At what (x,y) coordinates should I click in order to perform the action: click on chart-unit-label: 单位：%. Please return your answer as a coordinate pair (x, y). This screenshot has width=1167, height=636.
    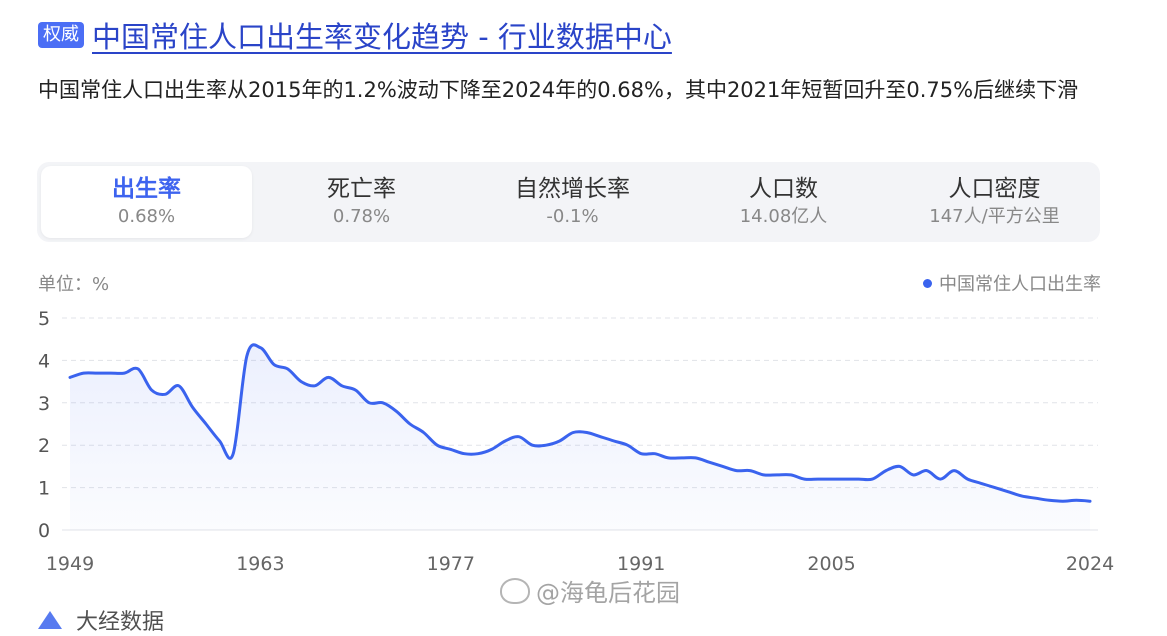
    Looking at the image, I should click on (74, 284).